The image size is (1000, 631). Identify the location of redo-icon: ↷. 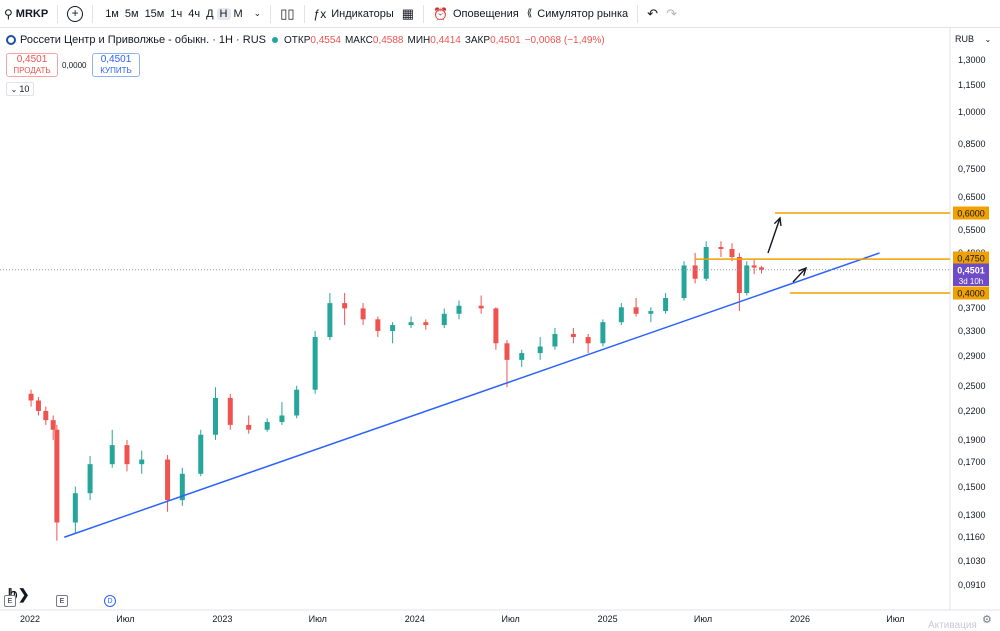
(671, 13).